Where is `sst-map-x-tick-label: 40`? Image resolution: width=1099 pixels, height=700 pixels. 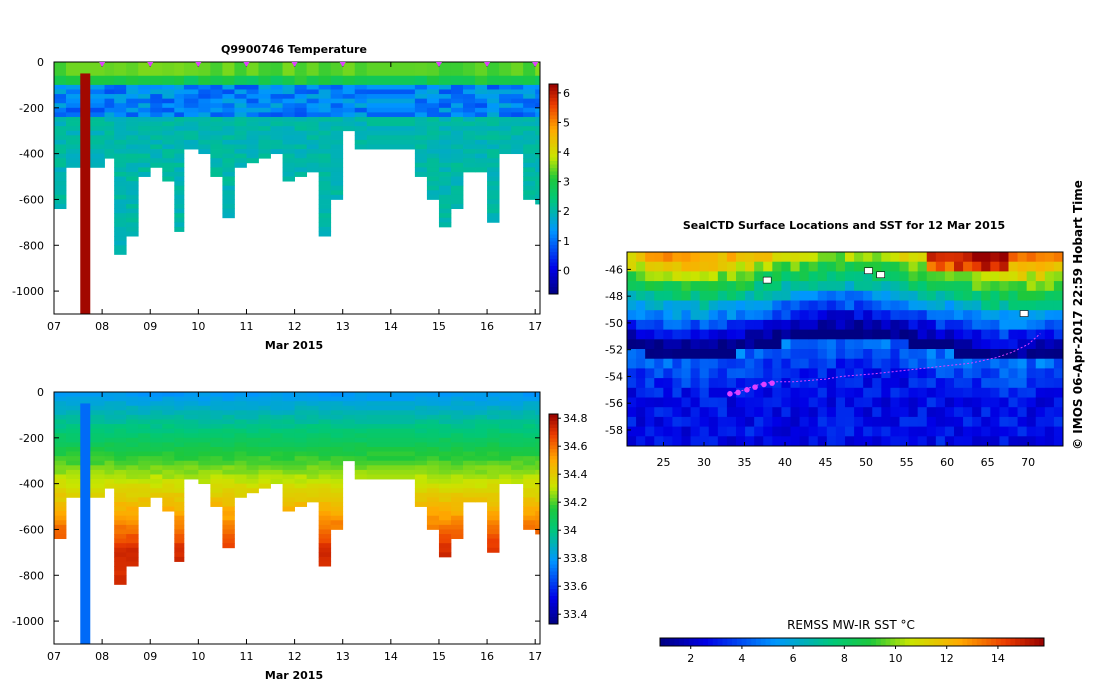 sst-map-x-tick-label: 40 is located at coordinates (785, 462).